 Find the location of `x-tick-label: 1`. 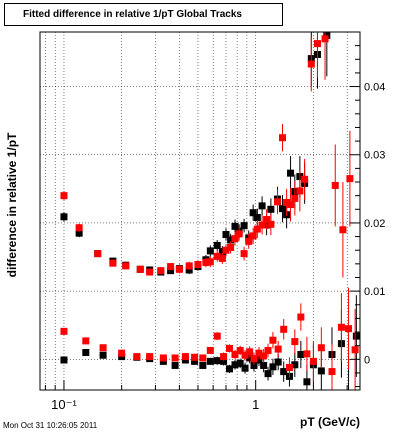

x-tick-label: 1 is located at coordinates (255, 404).